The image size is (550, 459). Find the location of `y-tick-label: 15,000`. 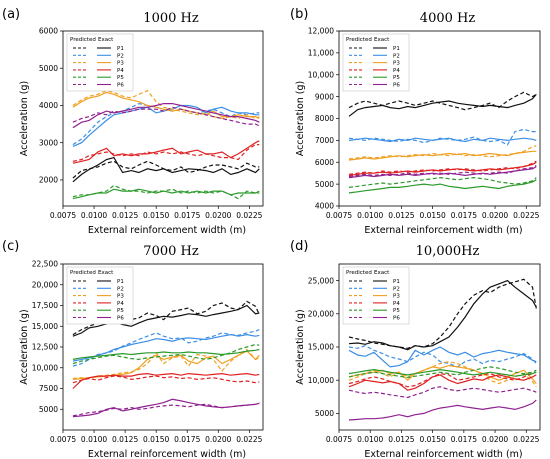

y-tick-label: 15,000 is located at coordinates (45, 326).